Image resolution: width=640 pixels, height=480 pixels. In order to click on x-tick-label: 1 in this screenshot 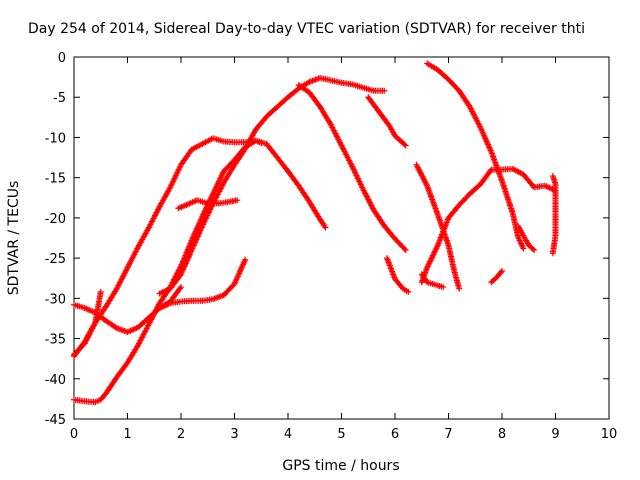, I will do `click(127, 434)`.